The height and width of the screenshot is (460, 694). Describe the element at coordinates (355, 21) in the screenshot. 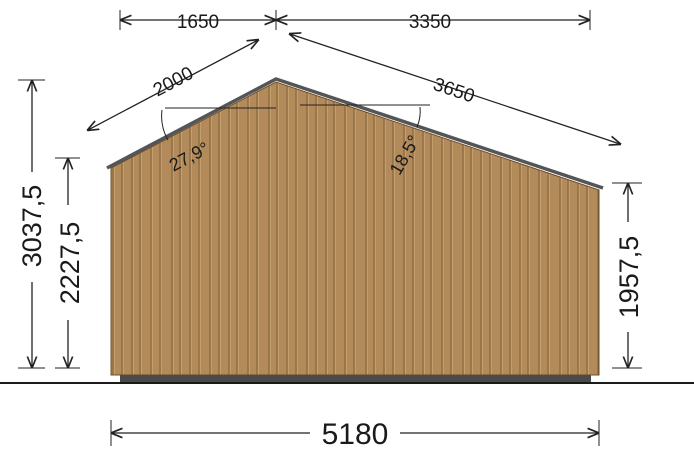

I see `top-dimensions: 1650 3350` at that location.